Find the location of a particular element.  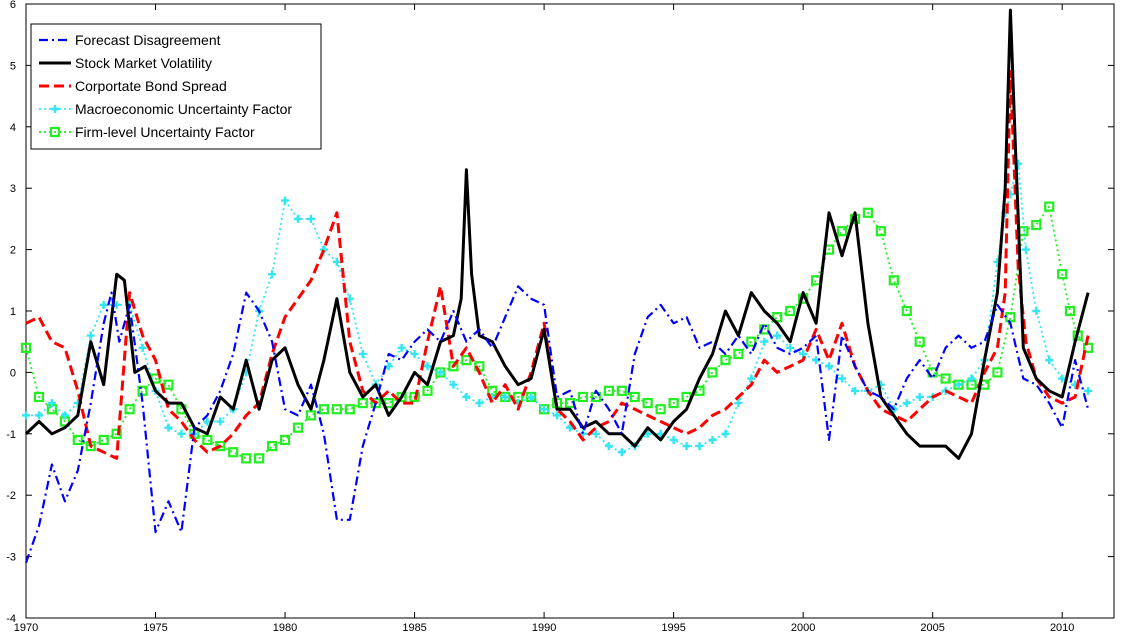

legend-item: Corportate Bond Spread is located at coordinates (133, 86).